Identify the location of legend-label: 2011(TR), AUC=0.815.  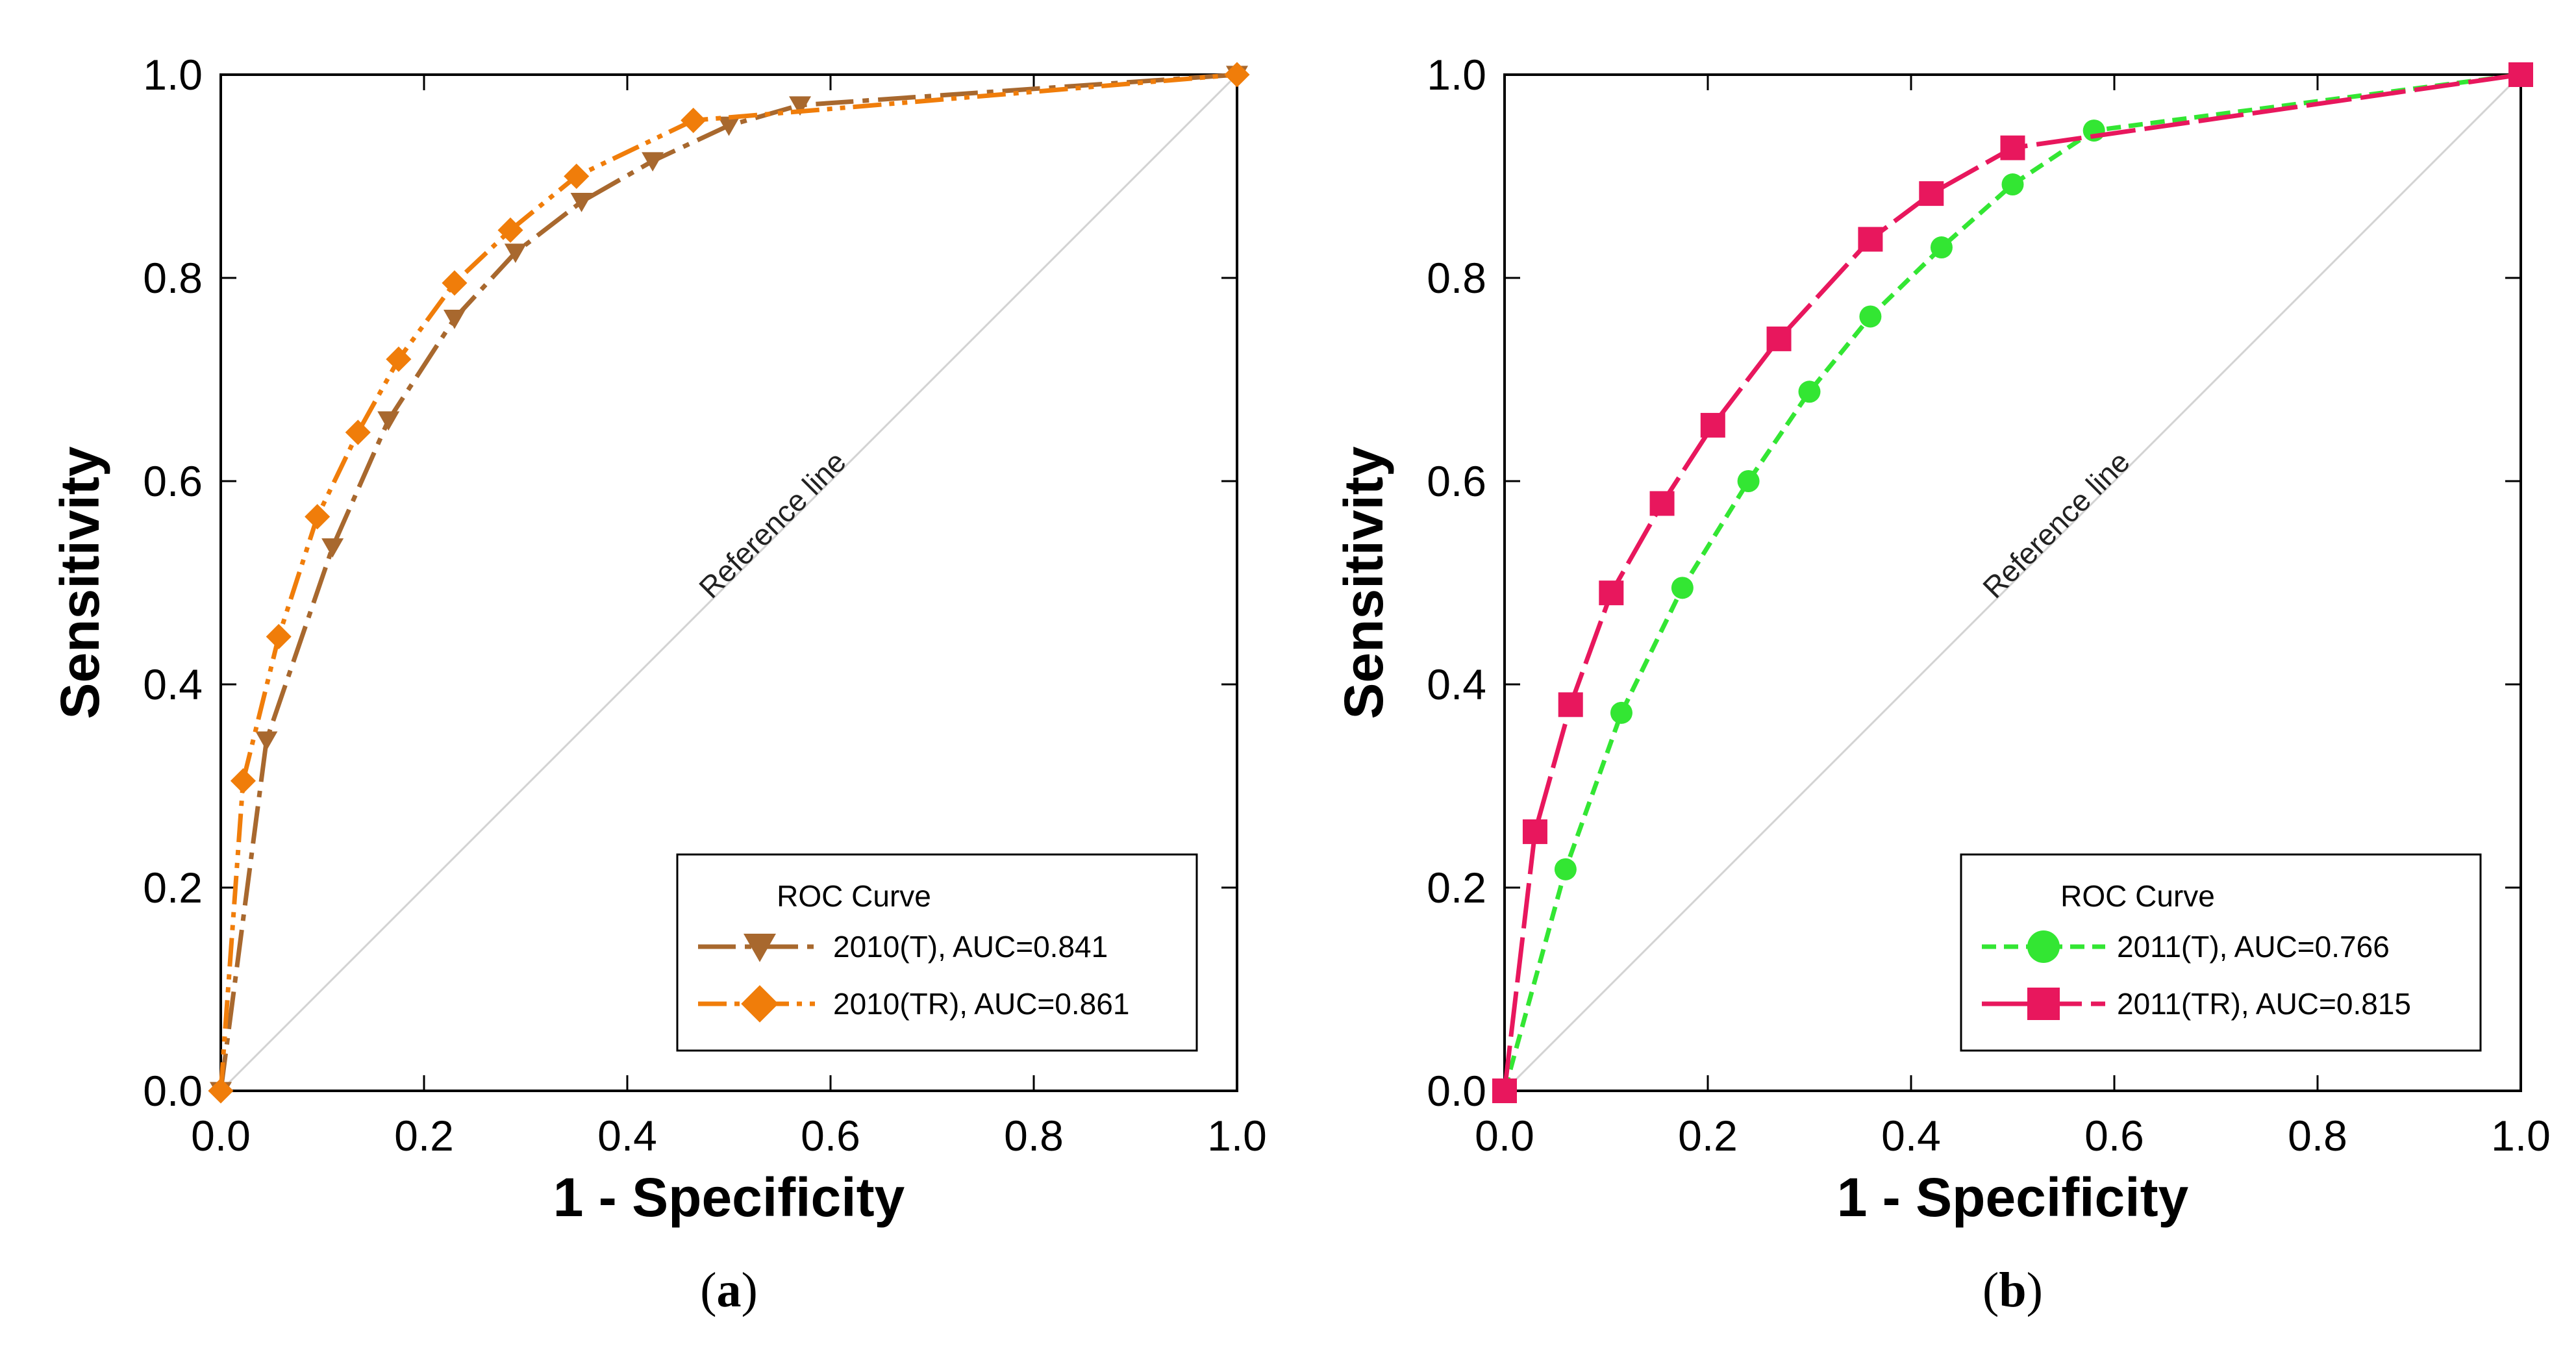
(2264, 1004).